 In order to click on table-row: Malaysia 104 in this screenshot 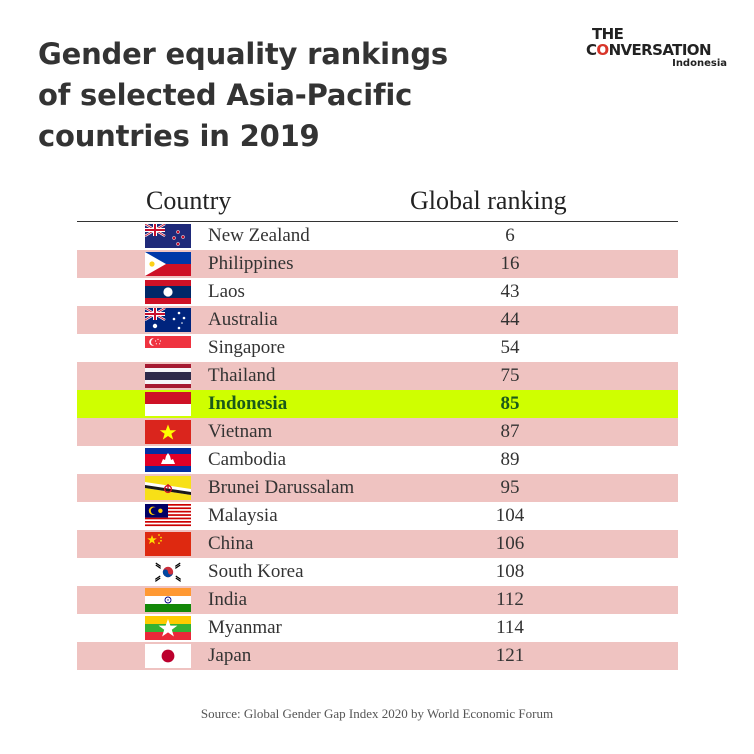, I will do `click(377, 516)`.